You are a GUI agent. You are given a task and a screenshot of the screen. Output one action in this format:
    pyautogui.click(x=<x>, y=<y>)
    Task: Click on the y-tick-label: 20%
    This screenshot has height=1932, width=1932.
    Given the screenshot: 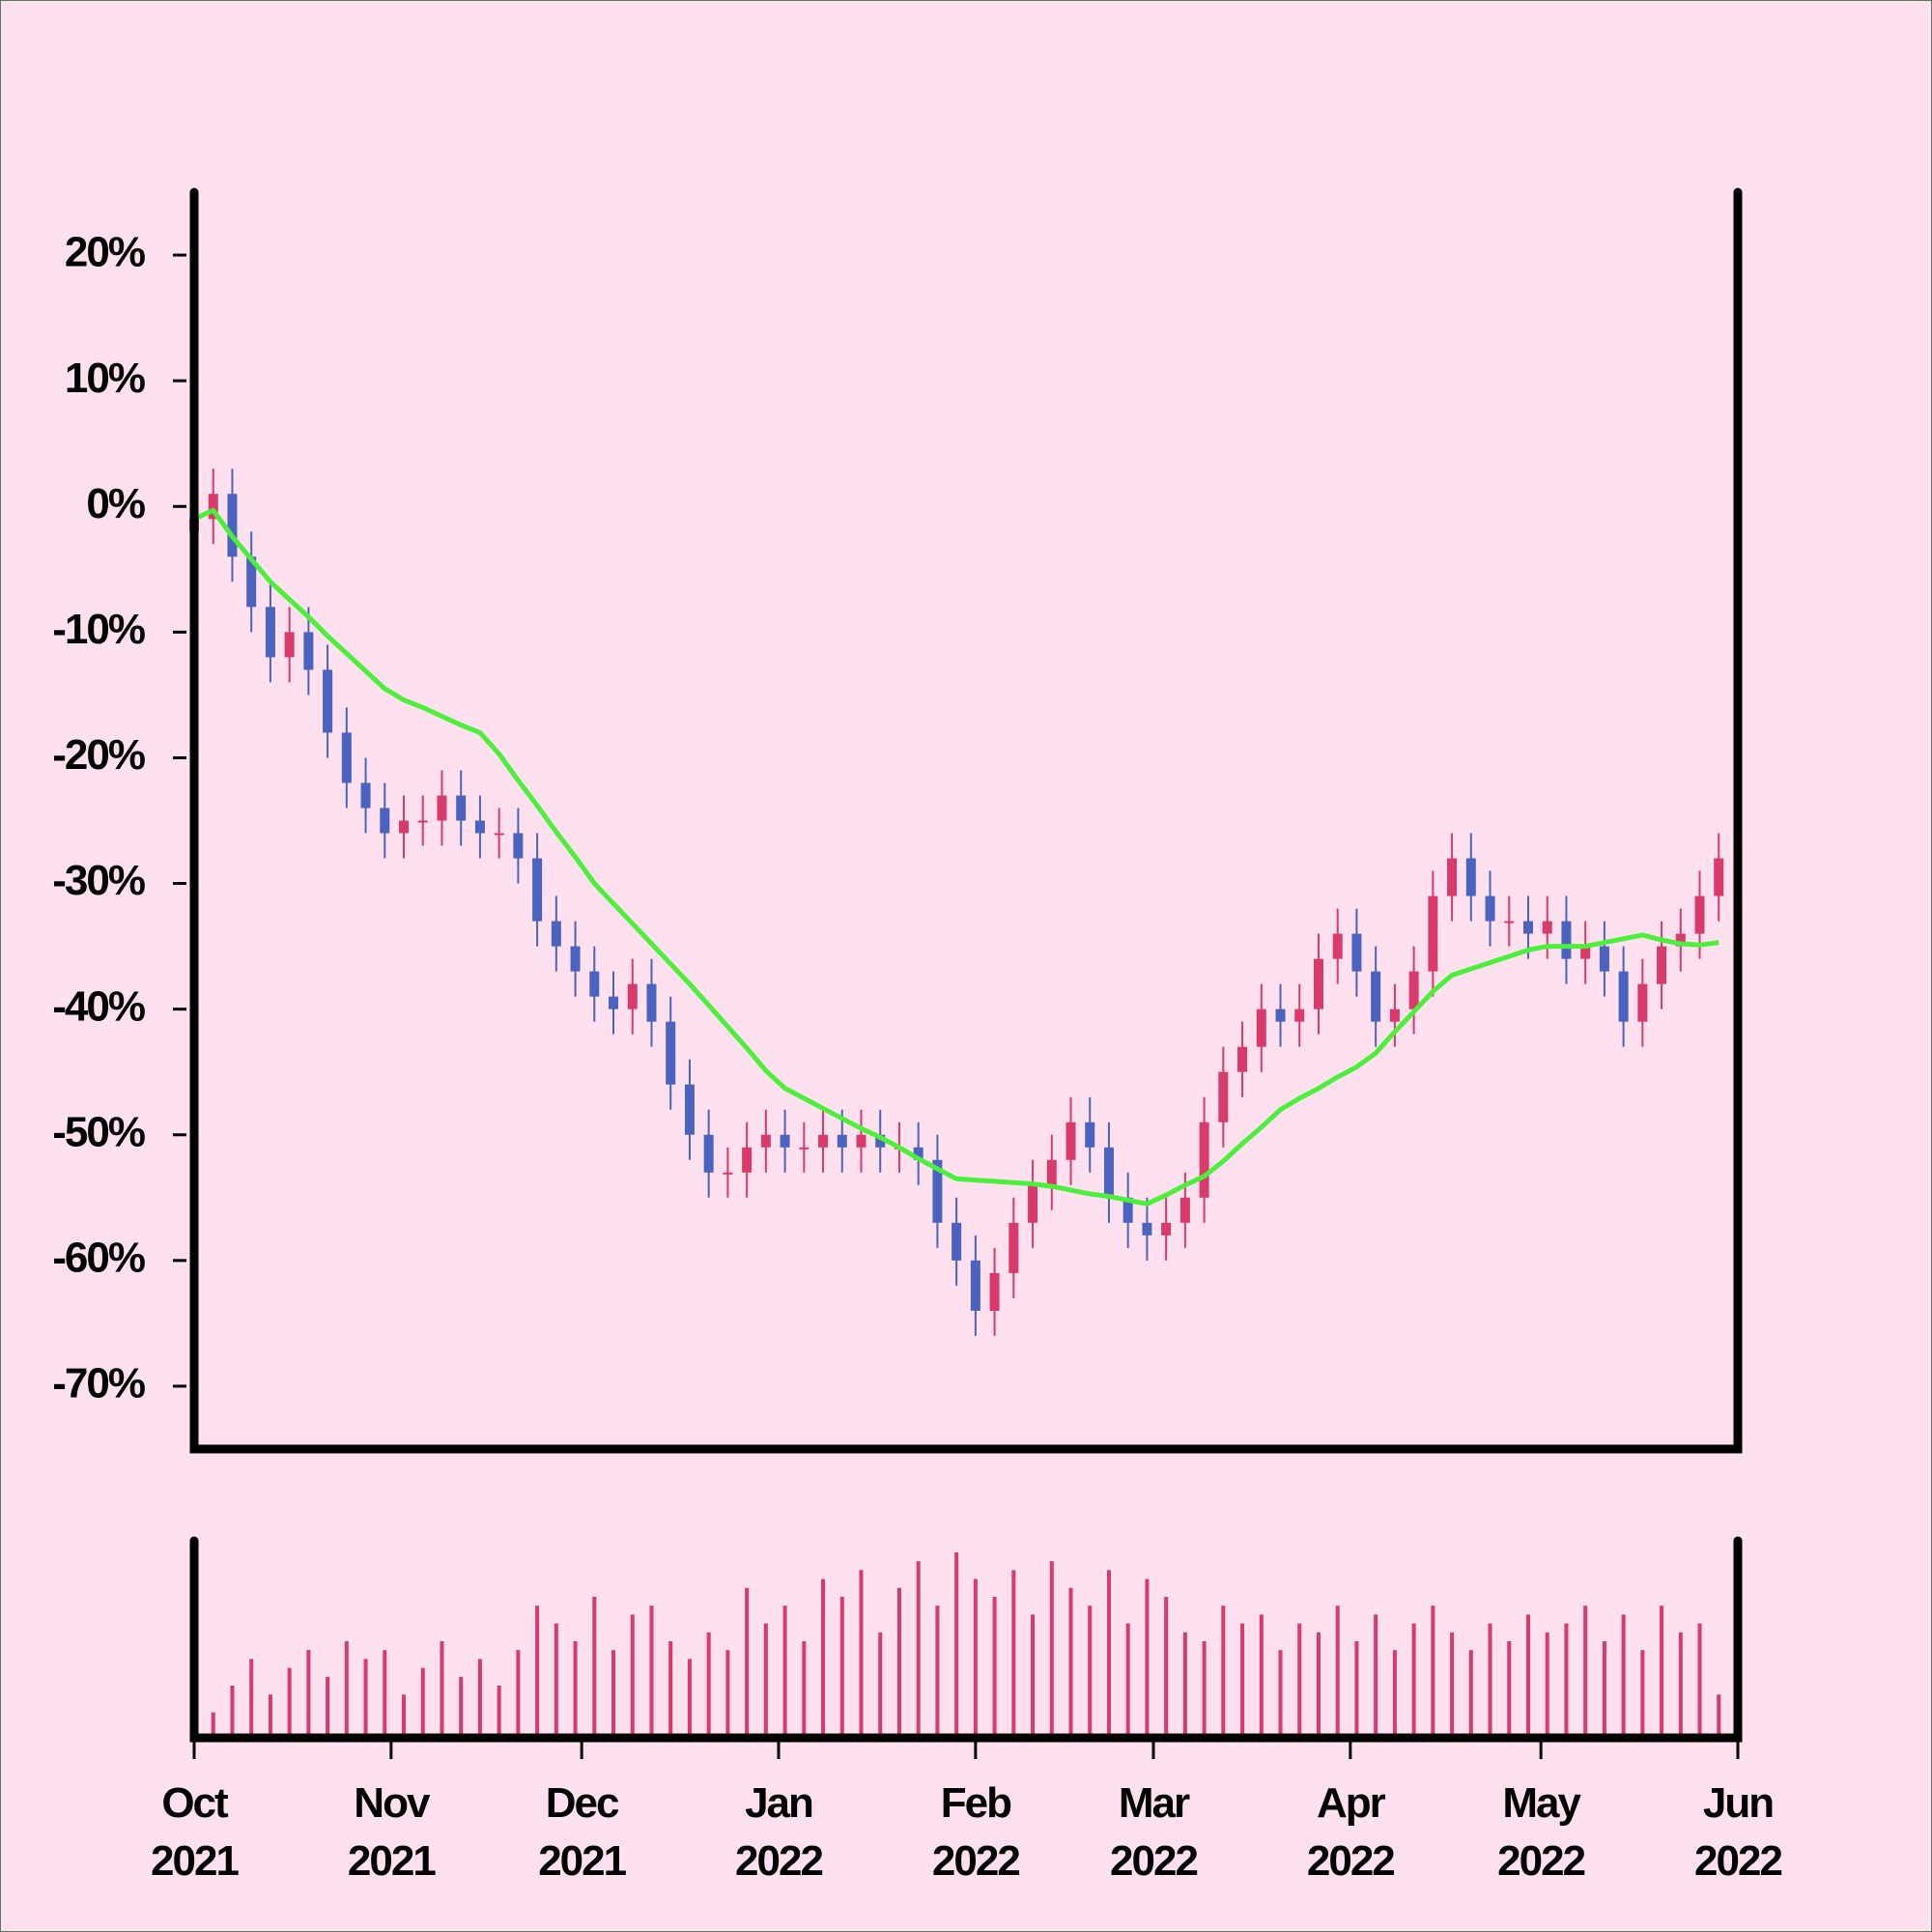 What is the action you would take?
    pyautogui.click(x=105, y=252)
    